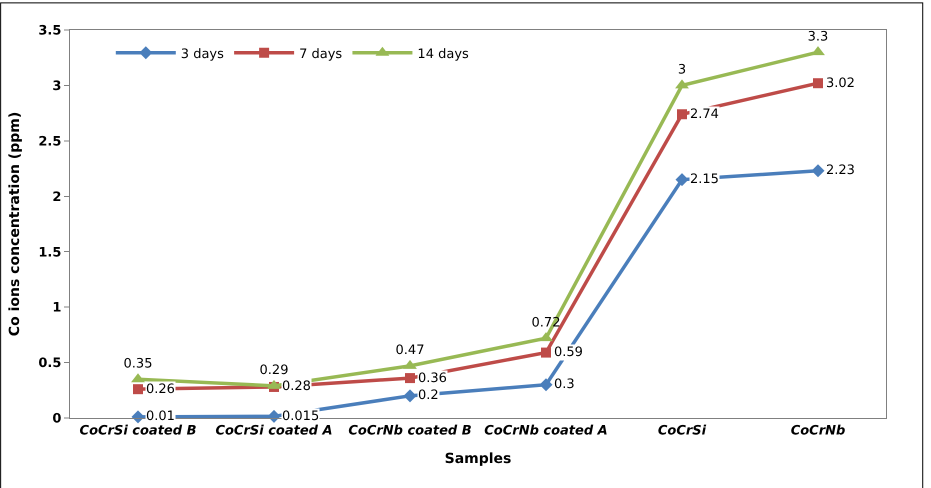 The image size is (931, 488). What do you see at coordinates (160, 416) in the screenshot?
I see `data-label: 0.01` at bounding box center [160, 416].